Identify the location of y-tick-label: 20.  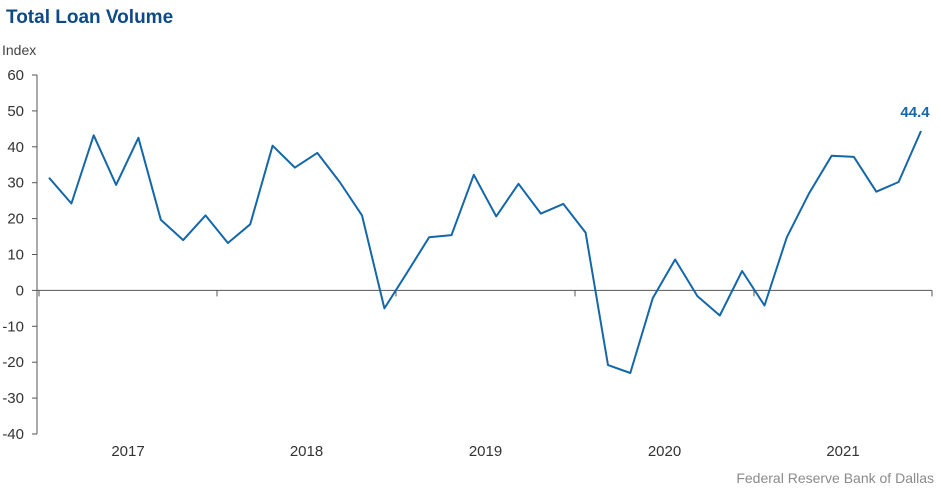
(15, 219).